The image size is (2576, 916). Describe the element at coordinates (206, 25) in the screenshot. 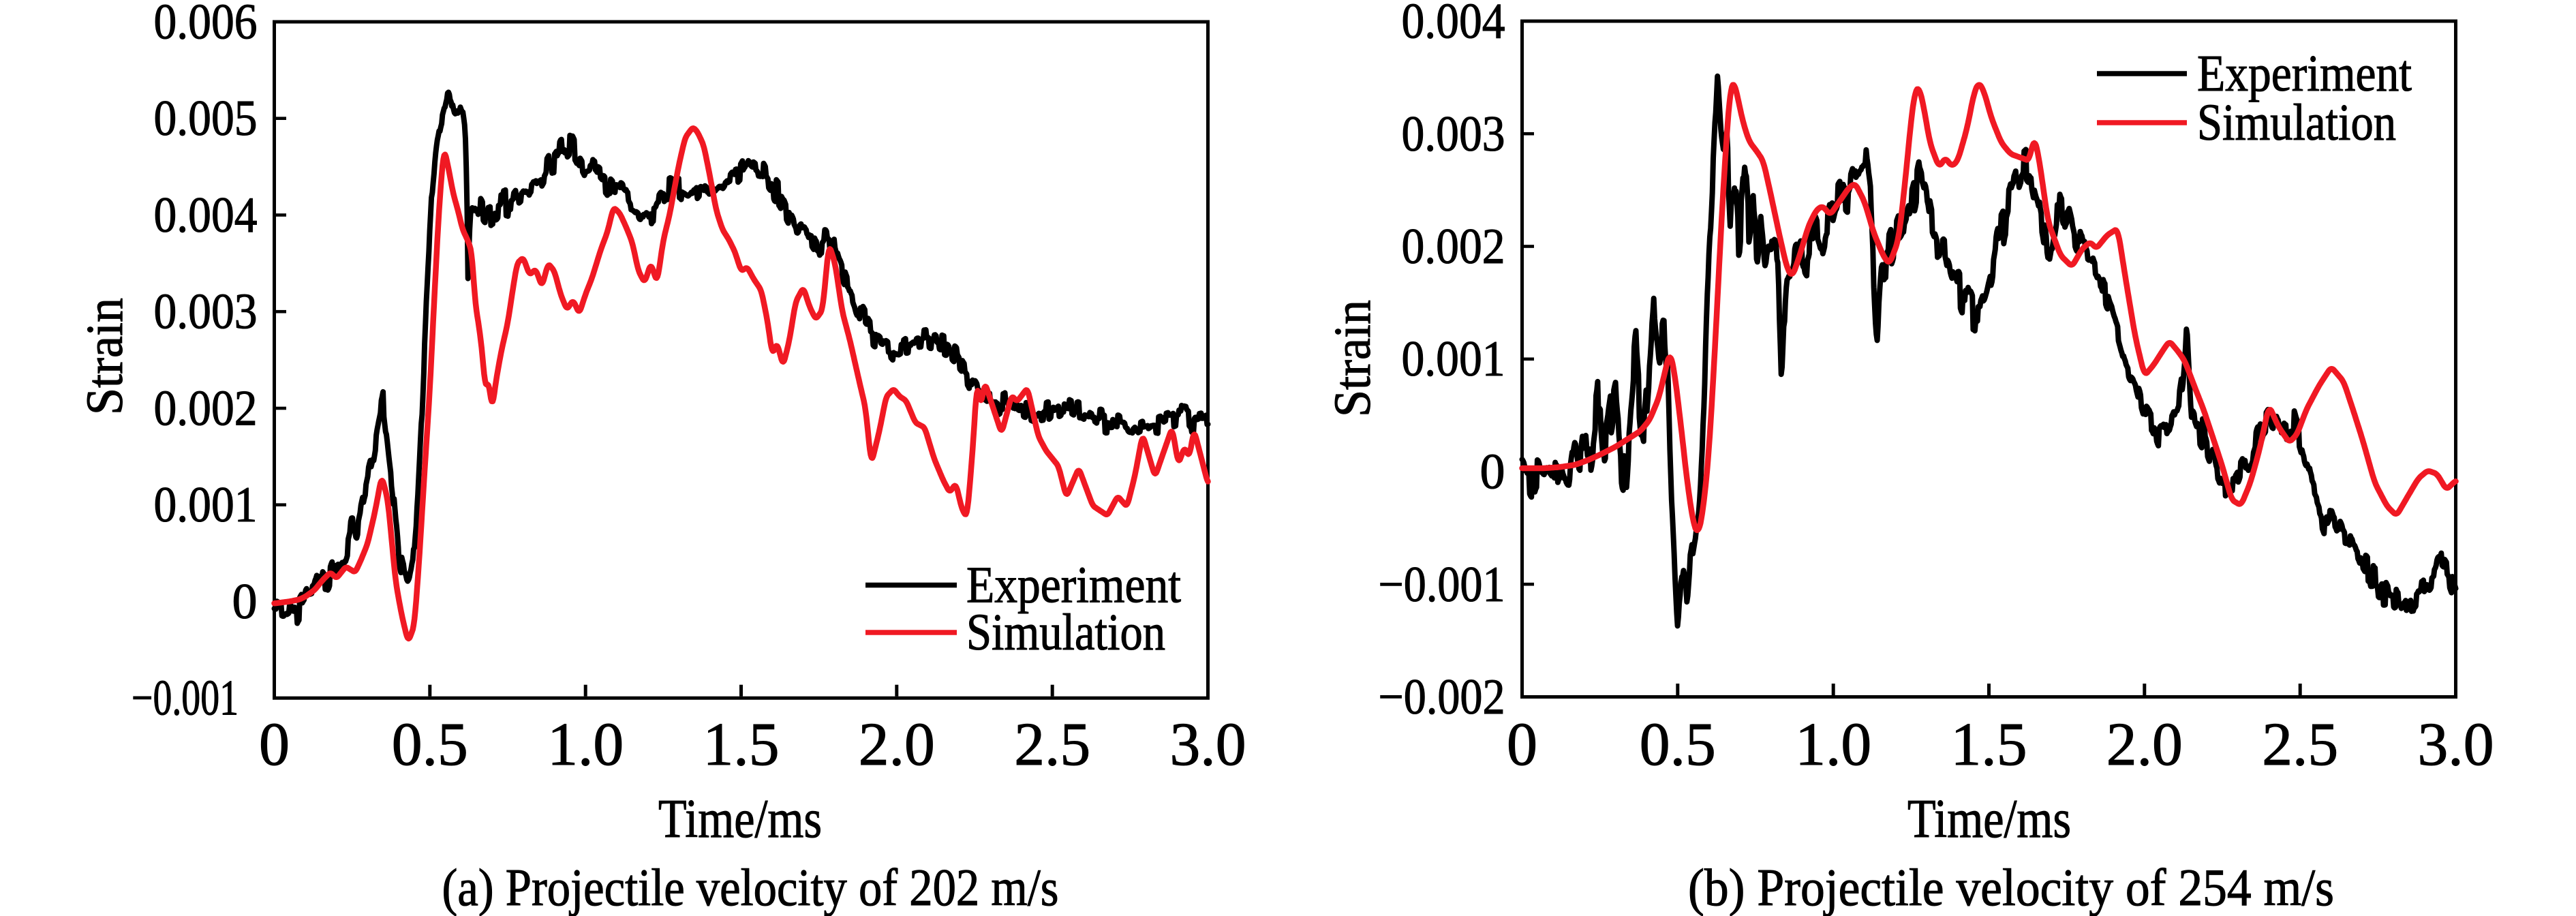

I see `svg-text: 0.006` at that location.